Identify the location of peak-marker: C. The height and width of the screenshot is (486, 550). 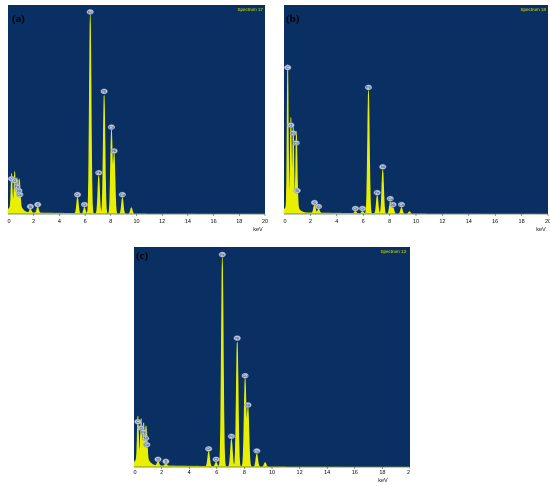
(288, 67).